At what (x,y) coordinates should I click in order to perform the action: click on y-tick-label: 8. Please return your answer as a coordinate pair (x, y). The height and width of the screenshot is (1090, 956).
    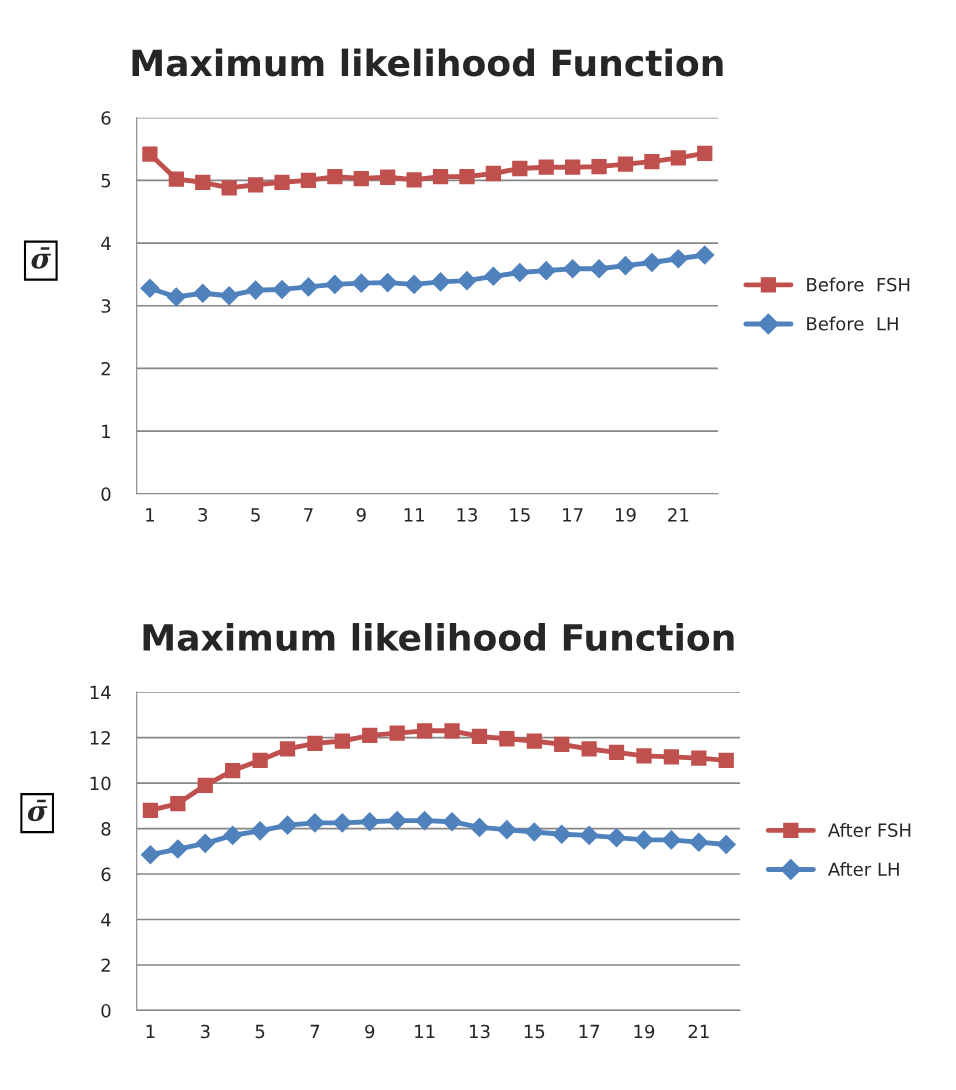
    Looking at the image, I should click on (106, 829).